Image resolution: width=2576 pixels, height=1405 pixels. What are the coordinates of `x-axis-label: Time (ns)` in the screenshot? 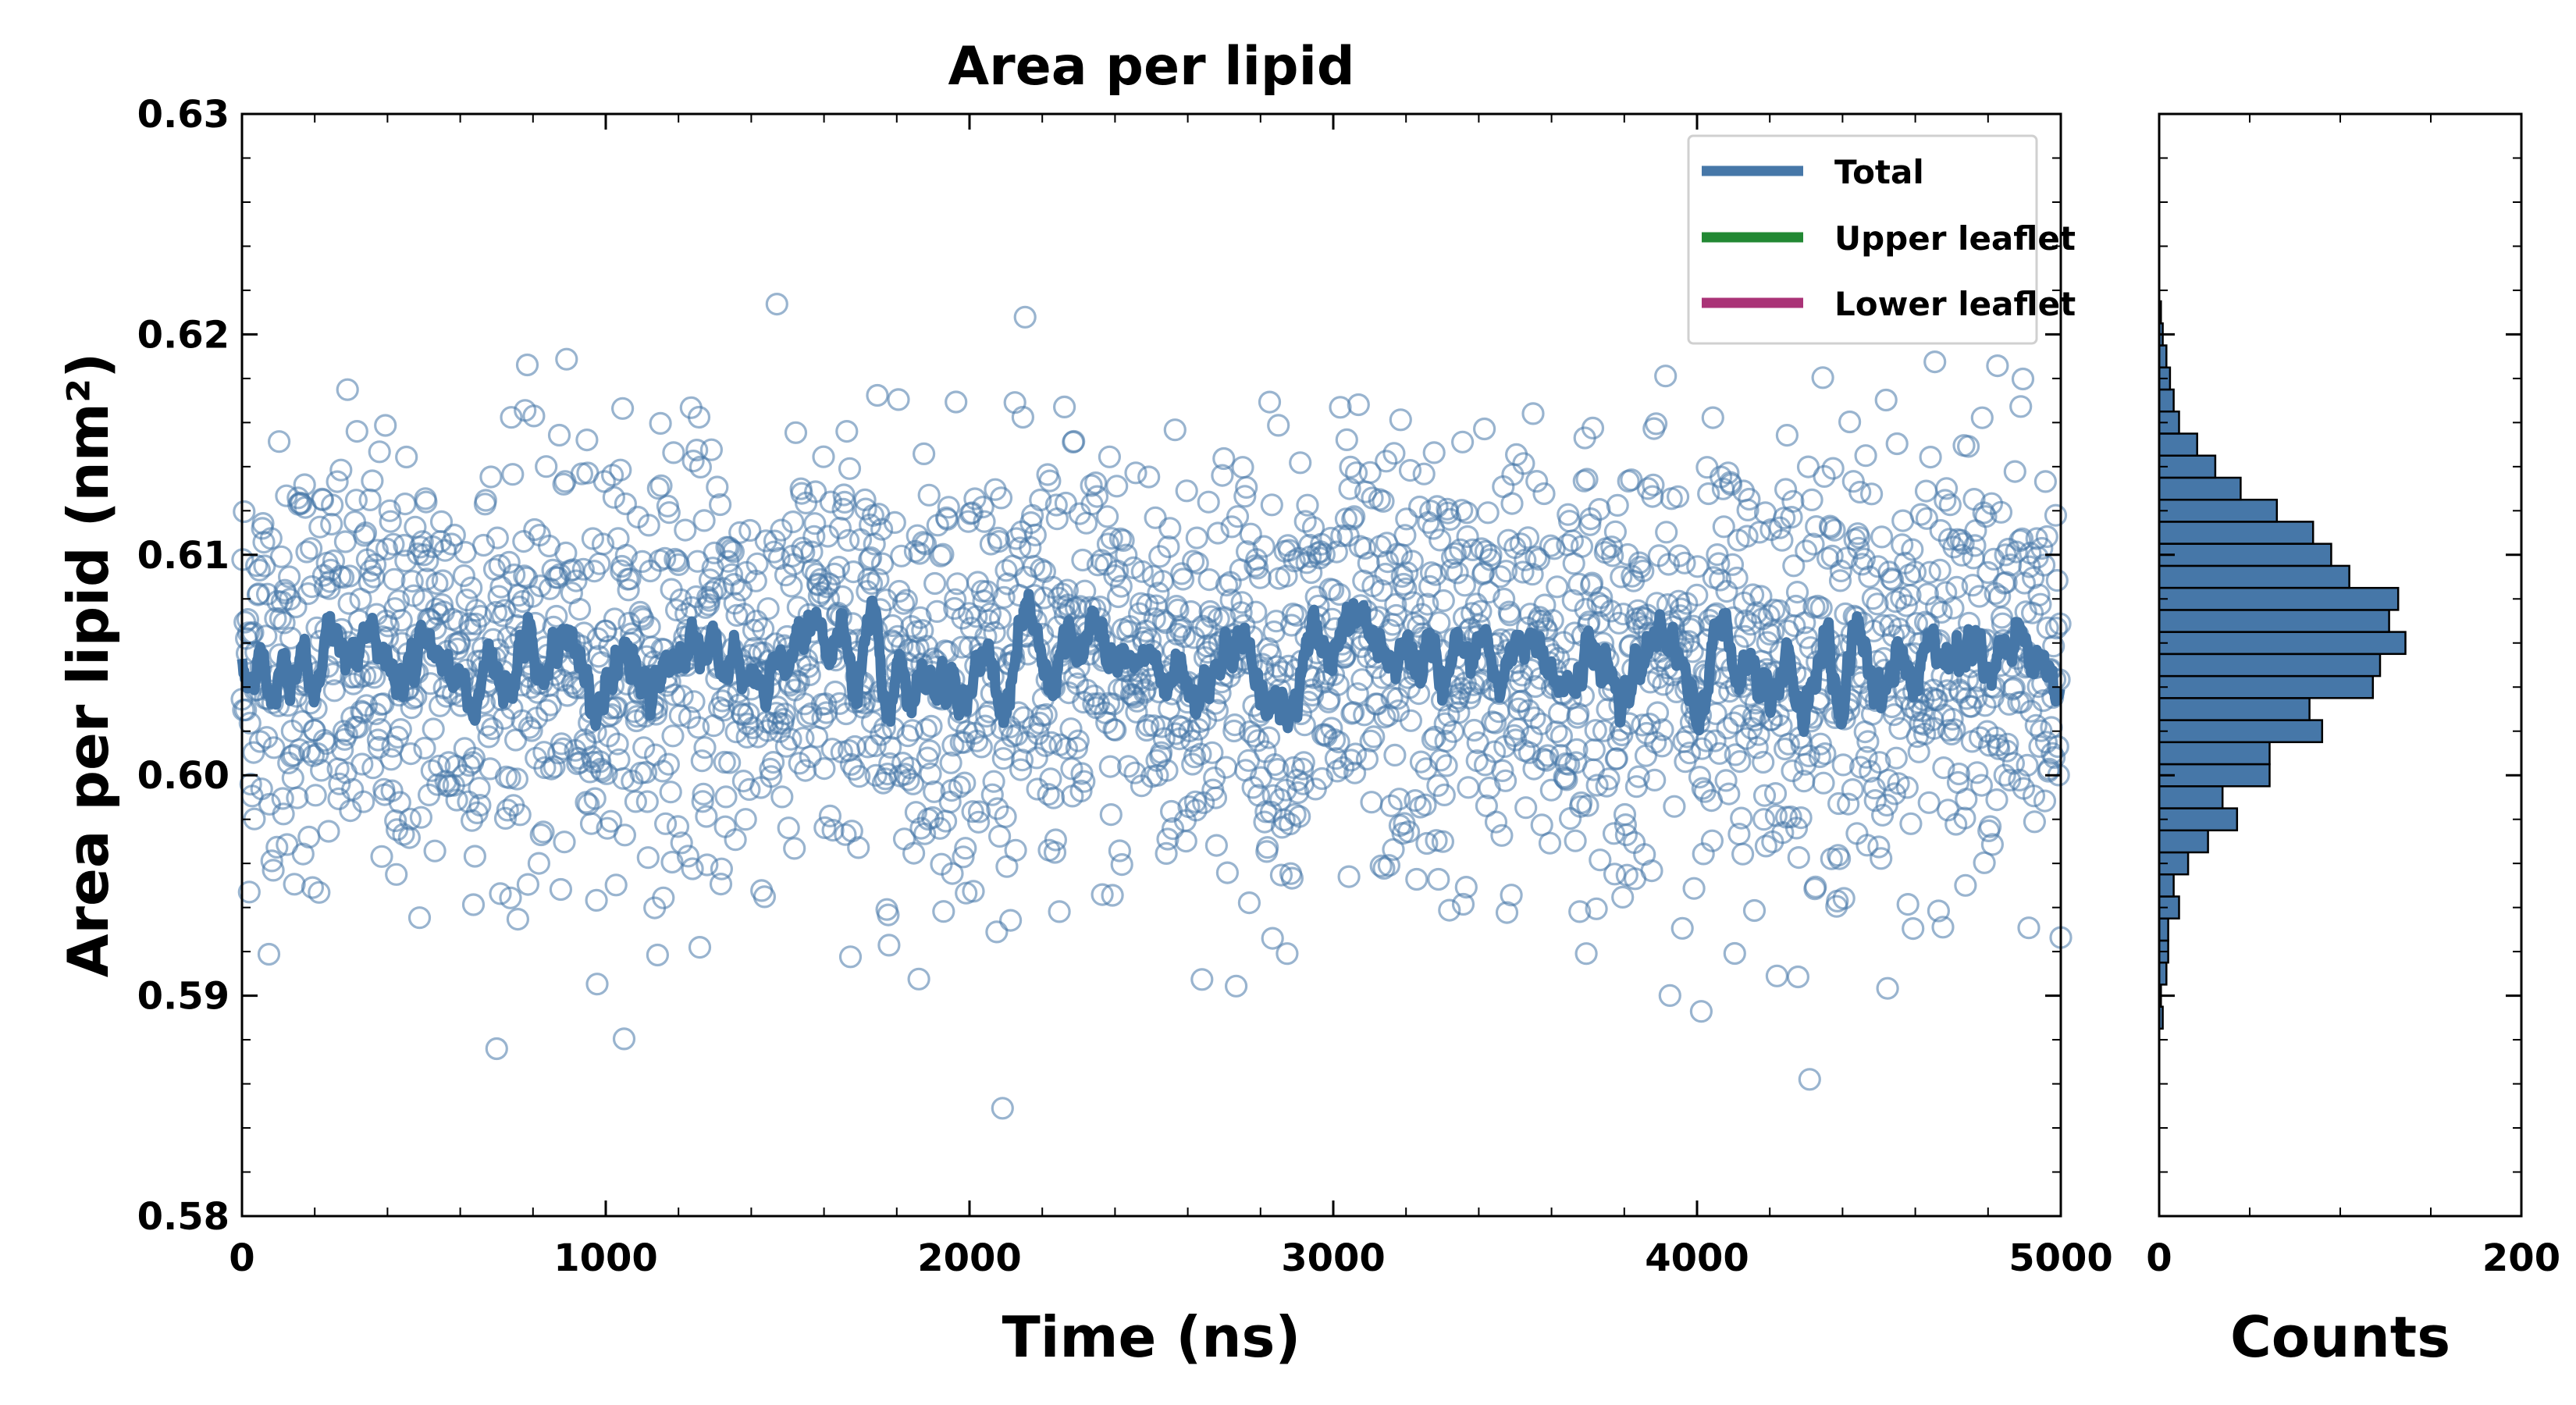 It's located at (1151, 1337).